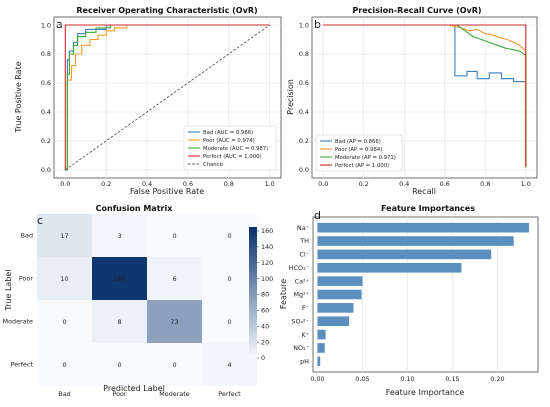 The width and height of the screenshot is (550, 407). What do you see at coordinates (283, 294) in the screenshot?
I see `fi-y-label: Feature` at bounding box center [283, 294].